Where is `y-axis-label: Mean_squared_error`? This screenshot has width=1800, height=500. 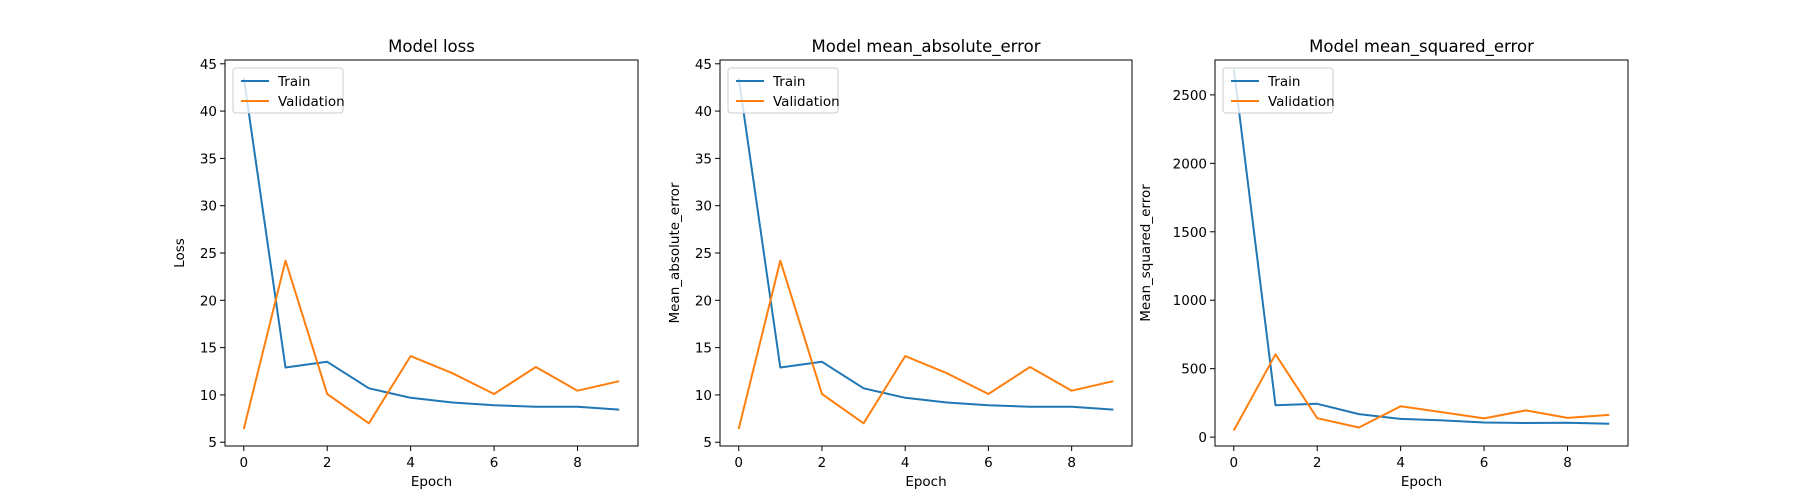 y-axis-label: Mean_squared_error is located at coordinates (1146, 253).